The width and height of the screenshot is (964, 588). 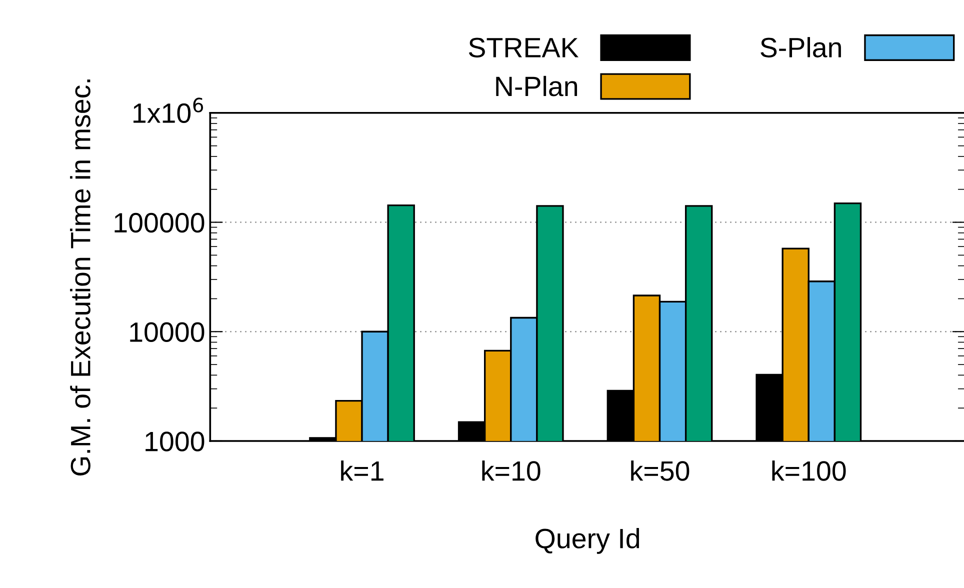 What do you see at coordinates (169, 111) in the screenshot?
I see `y-tick-label: 1x10$^{6}$` at bounding box center [169, 111].